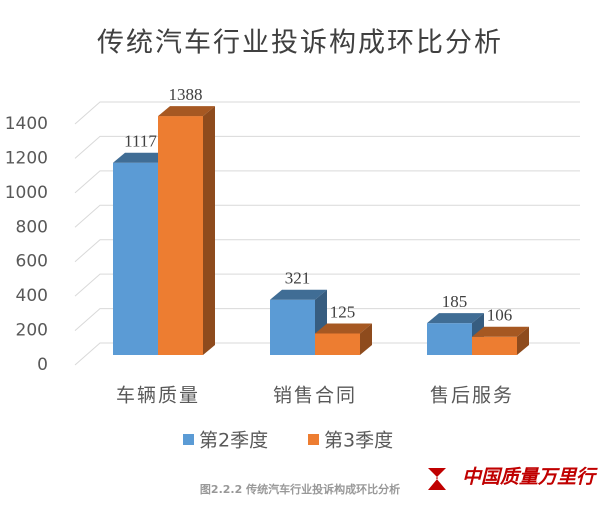  Describe the element at coordinates (472, 396) in the screenshot. I see `x-tick-label: 售后服务` at that location.